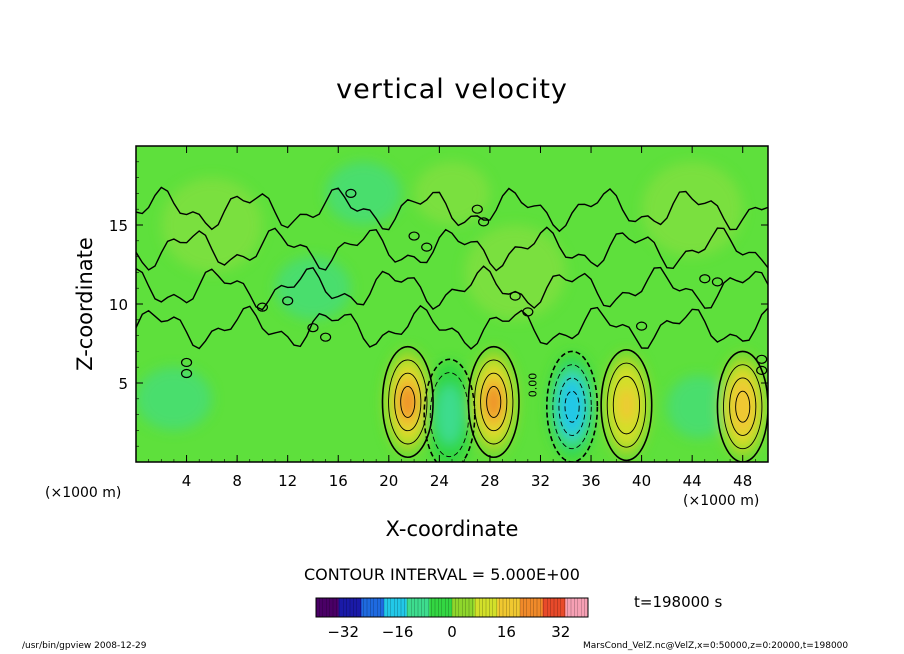  I want to click on colorbar-tick-label: −16, so click(398, 632).